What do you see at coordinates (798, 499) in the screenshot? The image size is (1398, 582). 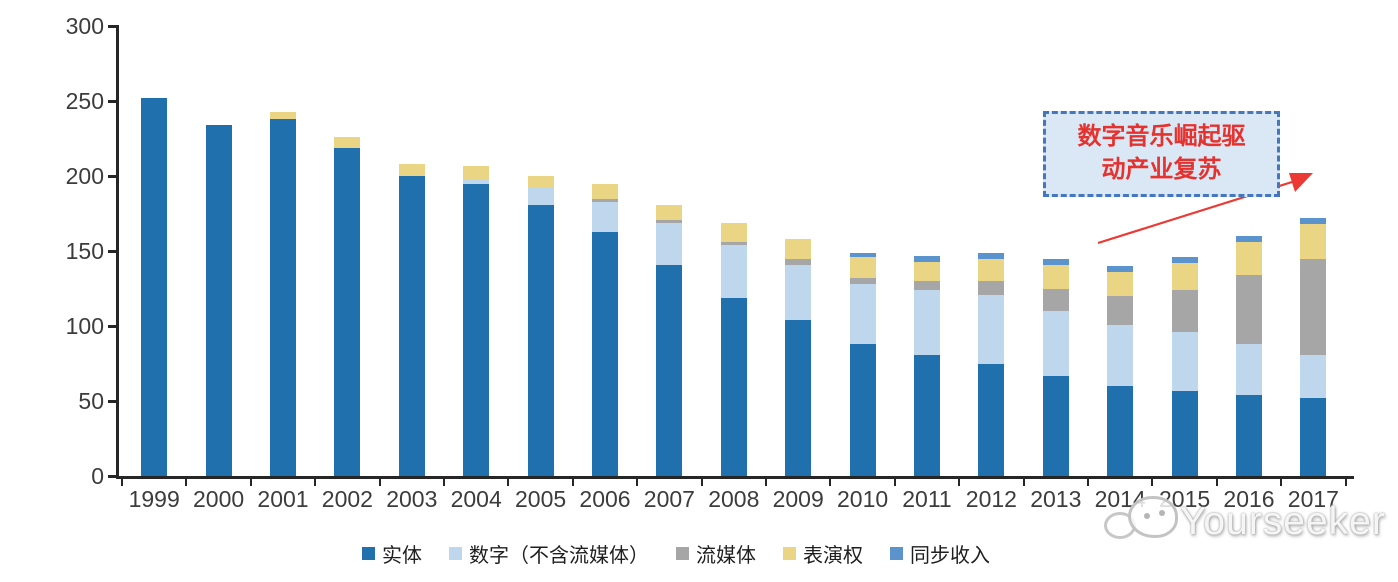 I see `x-axis-tick-label: 2009` at bounding box center [798, 499].